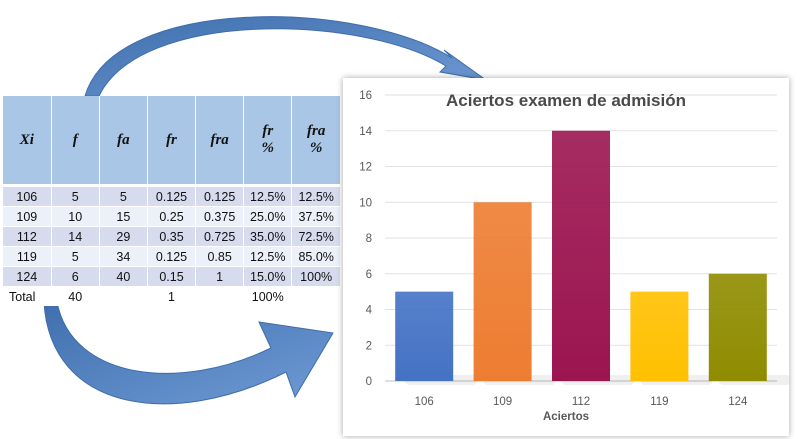 Image resolution: width=800 pixels, height=439 pixels. What do you see at coordinates (27, 216) in the screenshot?
I see `cell-xi: 109` at bounding box center [27, 216].